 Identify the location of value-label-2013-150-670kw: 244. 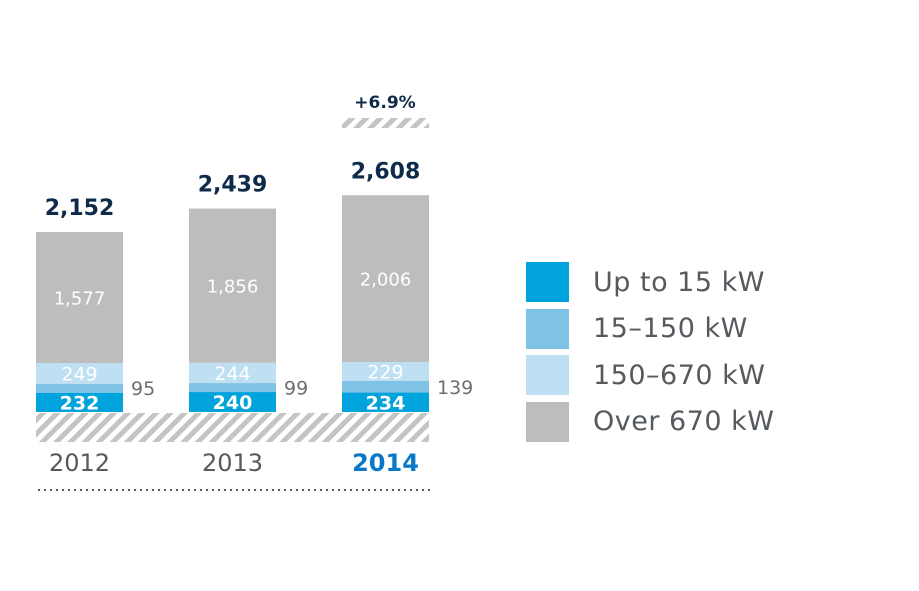
(232, 374).